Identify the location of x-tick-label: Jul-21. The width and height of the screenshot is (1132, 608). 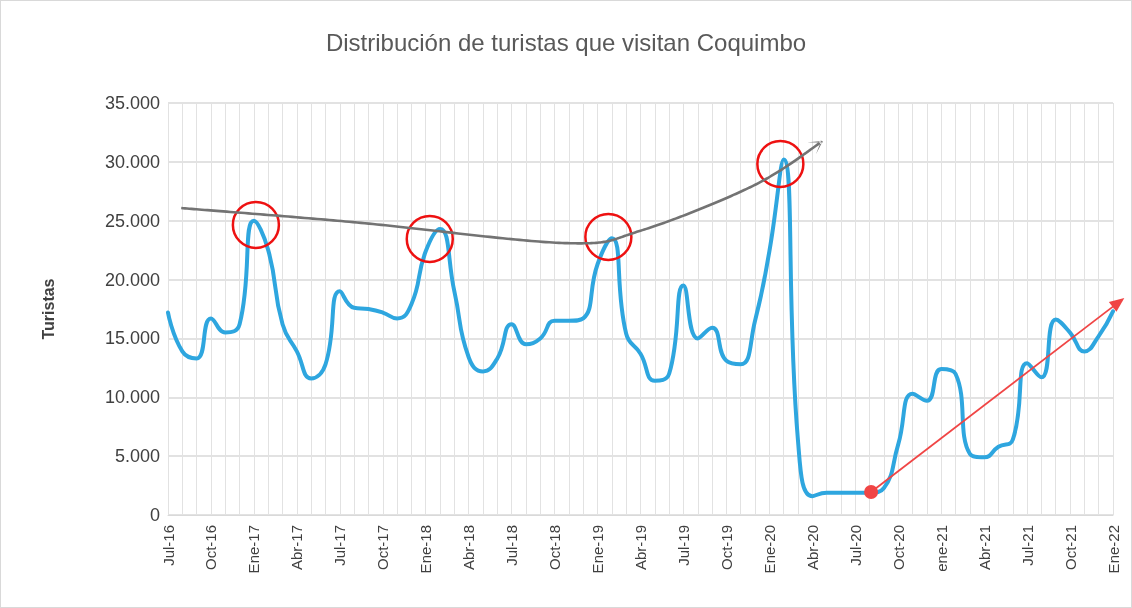
(1027, 545).